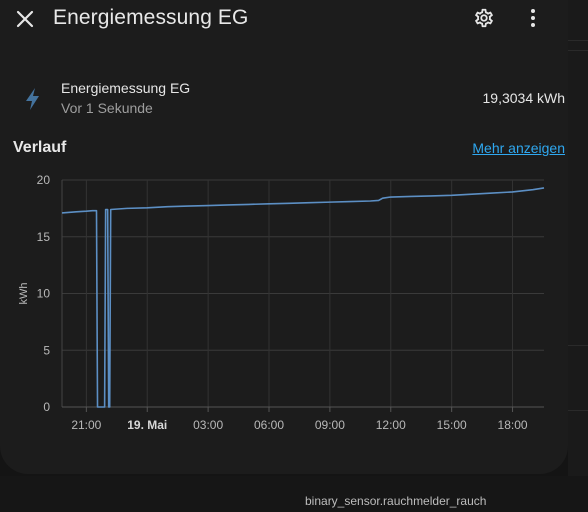 This screenshot has width=588, height=512. I want to click on more-menu-button, so click(533, 18).